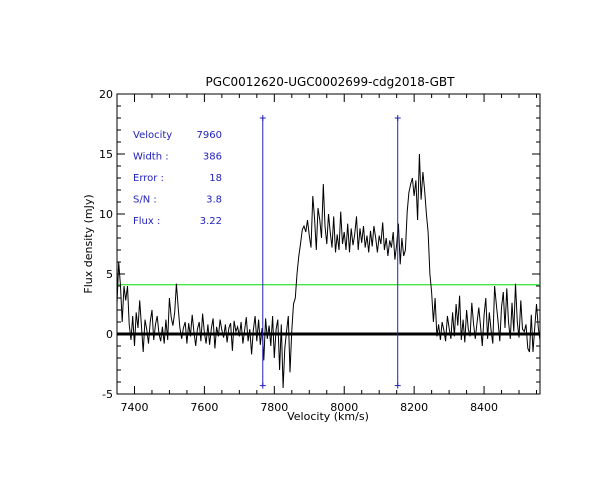  I want to click on annotation-label: Error :, so click(148, 178).